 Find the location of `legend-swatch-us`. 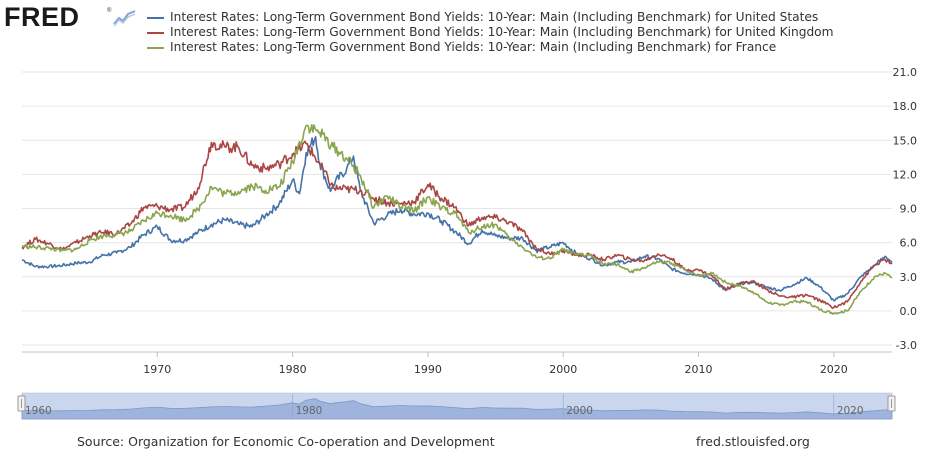

legend-swatch-us is located at coordinates (155, 17).